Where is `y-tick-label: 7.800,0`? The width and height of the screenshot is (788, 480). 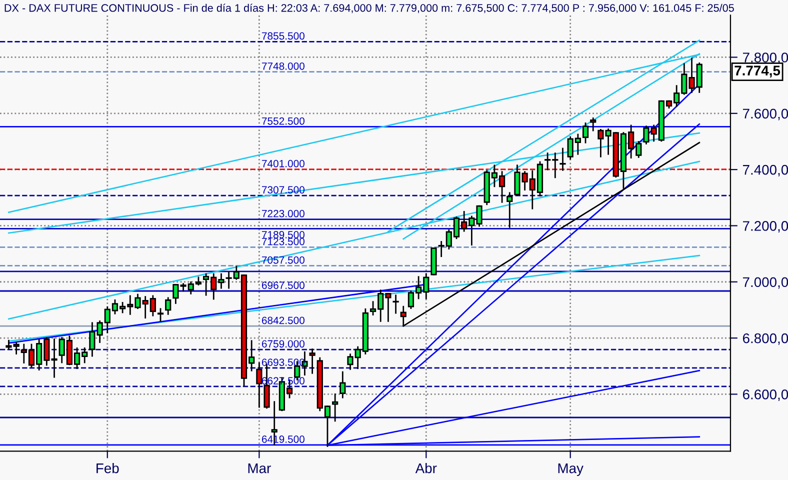
y-tick-label: 7.800,0 is located at coordinates (765, 58).